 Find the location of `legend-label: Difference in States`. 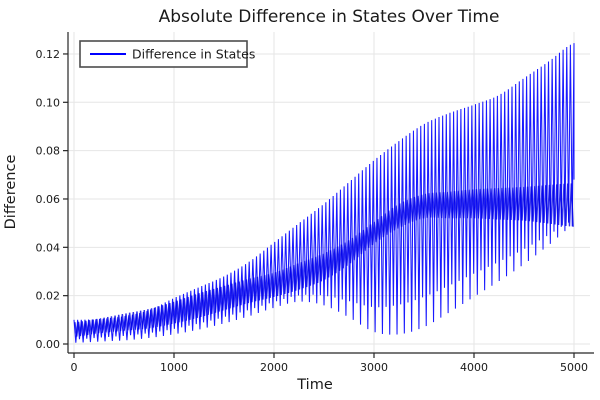

legend-label: Difference in States is located at coordinates (193, 54).